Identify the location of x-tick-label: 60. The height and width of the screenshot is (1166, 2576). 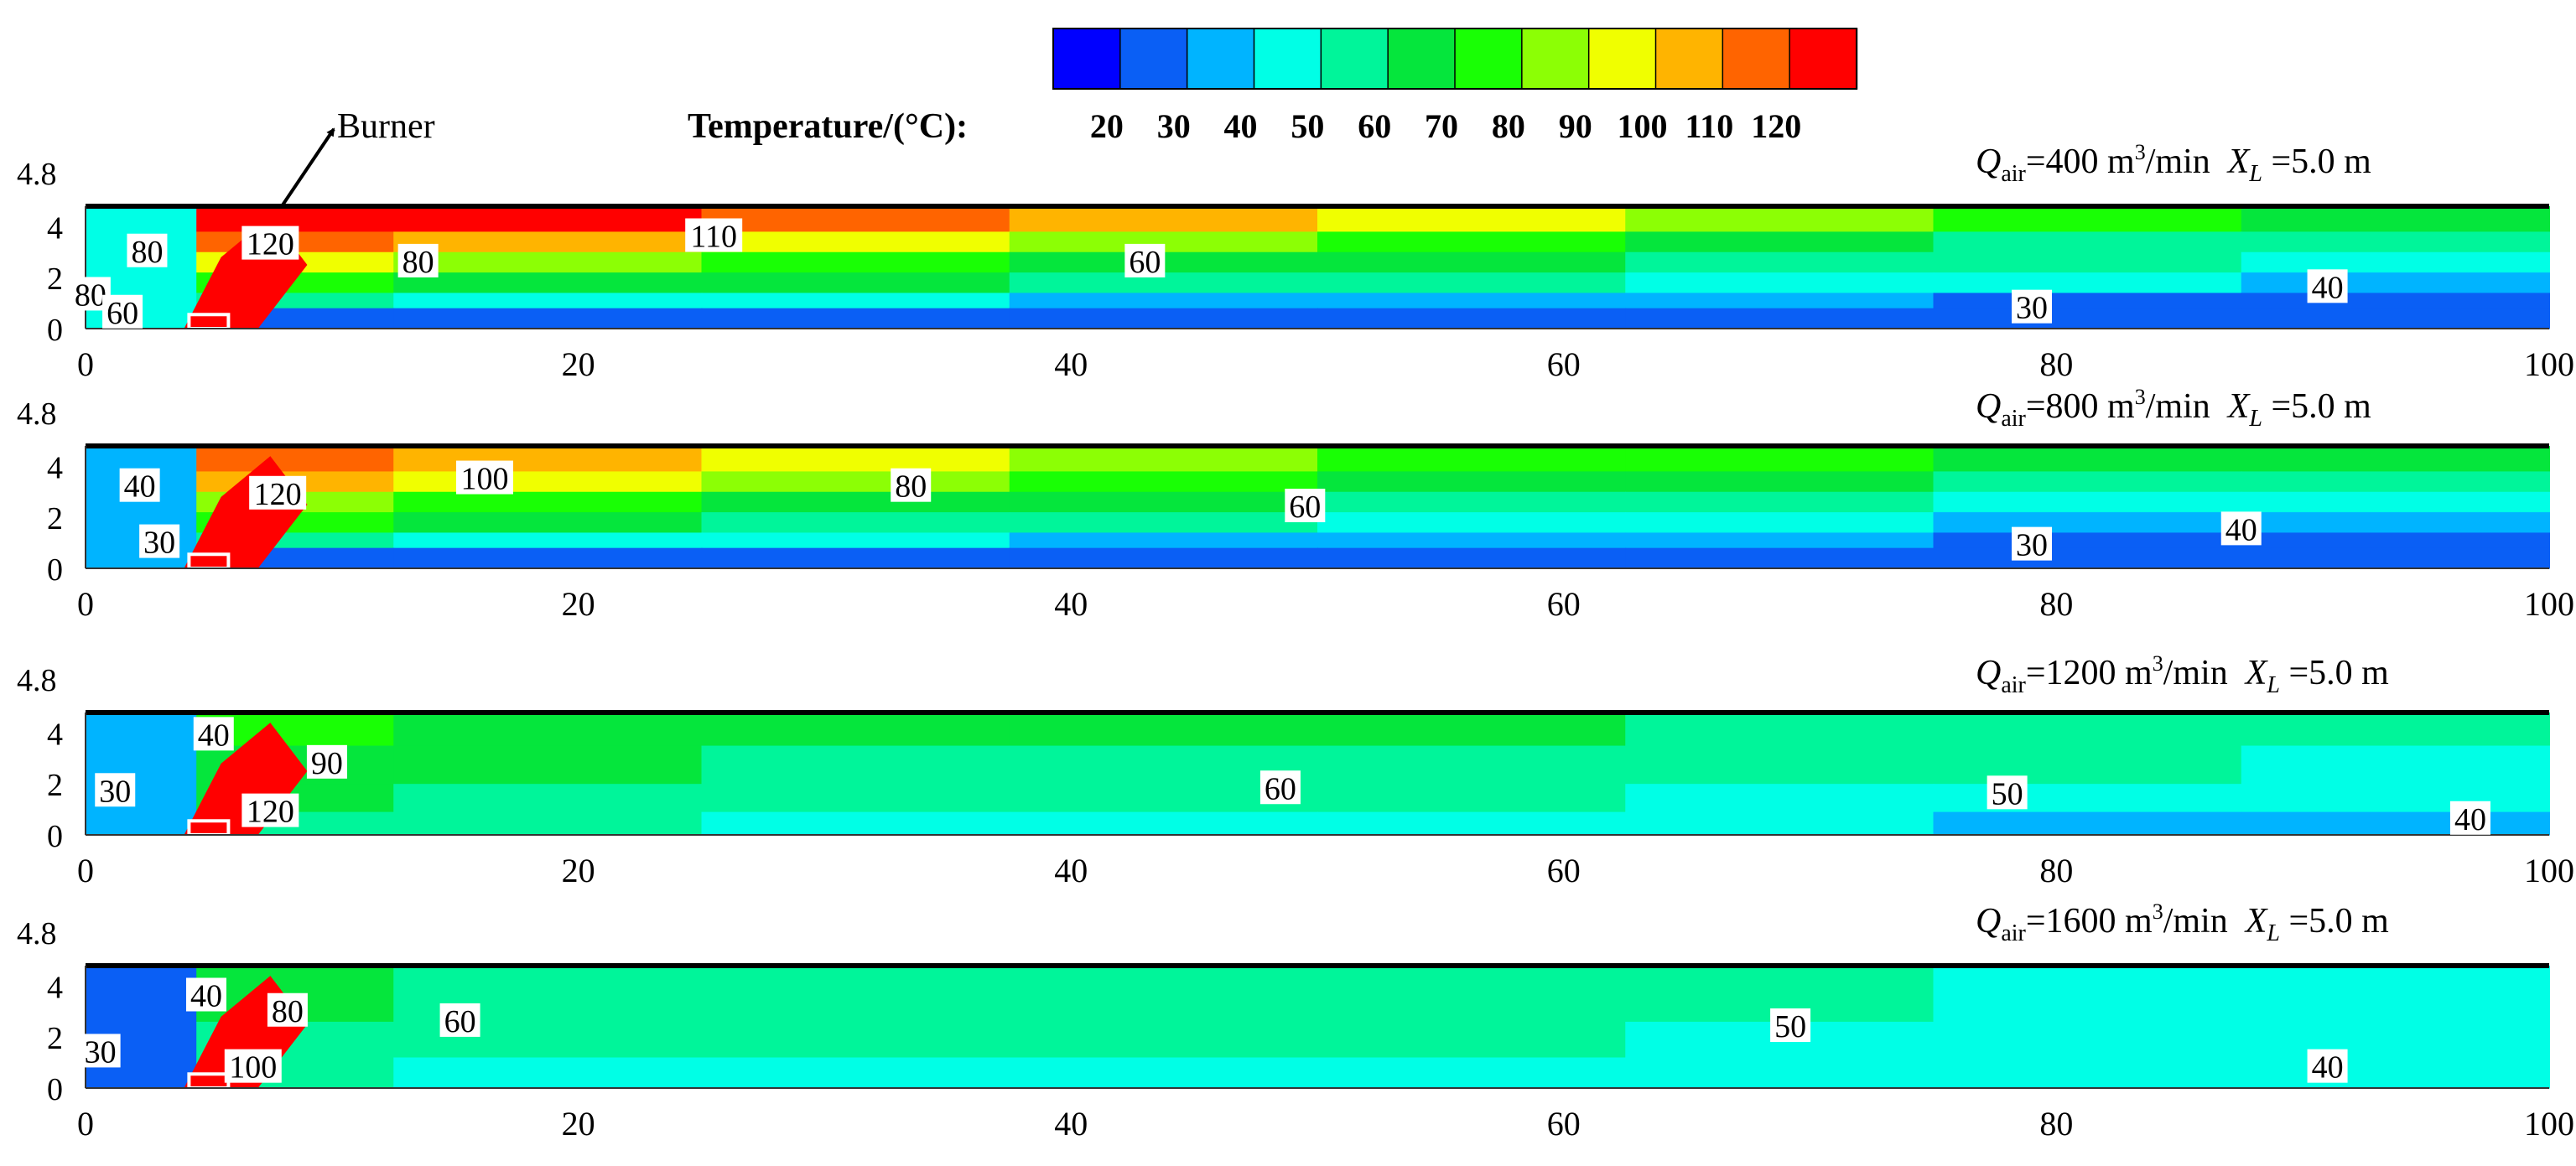
(1564, 604).